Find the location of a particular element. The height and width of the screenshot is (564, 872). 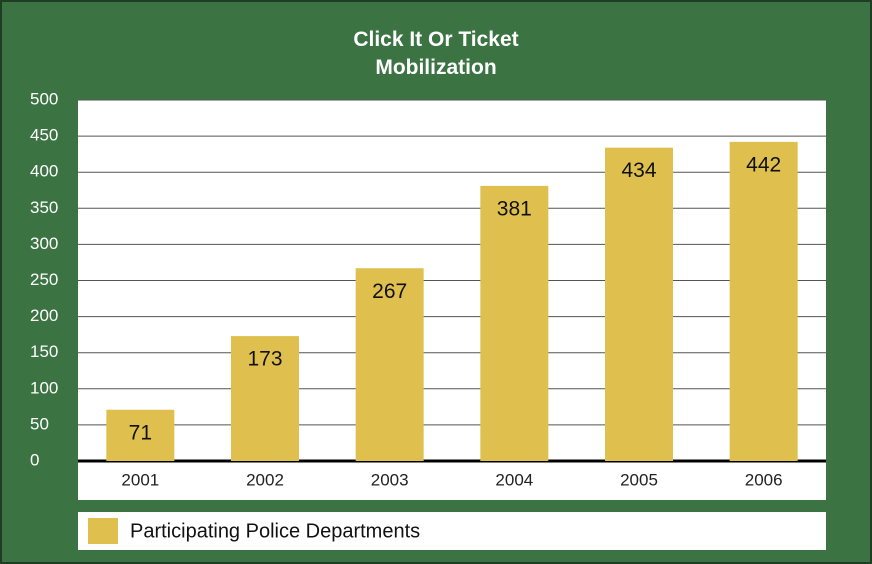

x-tick-label: 2001 is located at coordinates (140, 479).